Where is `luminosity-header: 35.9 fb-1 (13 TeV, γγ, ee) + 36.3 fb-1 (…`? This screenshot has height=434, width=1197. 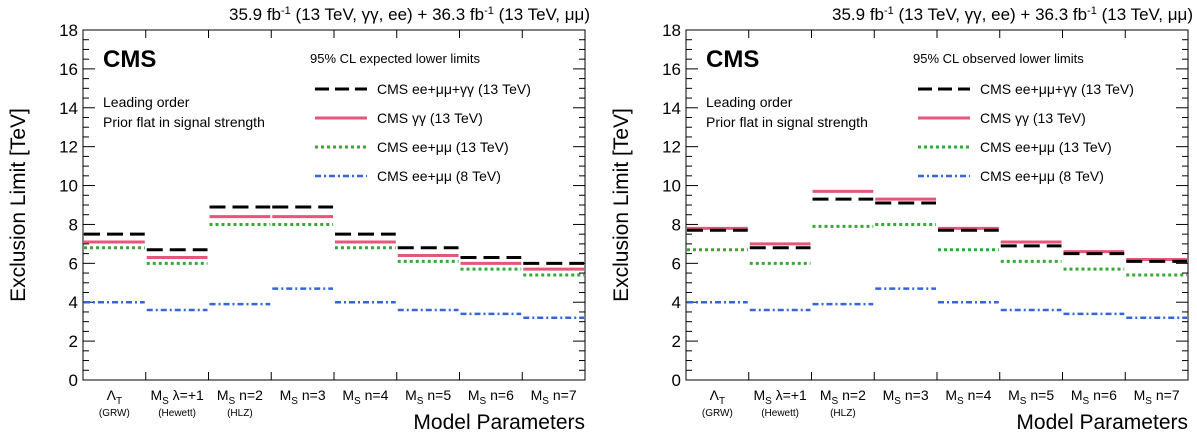
luminosity-header: 35.9 fb-1 (13 TeV, γγ, ee) + 36.3 fb-1 (… is located at coordinates (1012, 14).